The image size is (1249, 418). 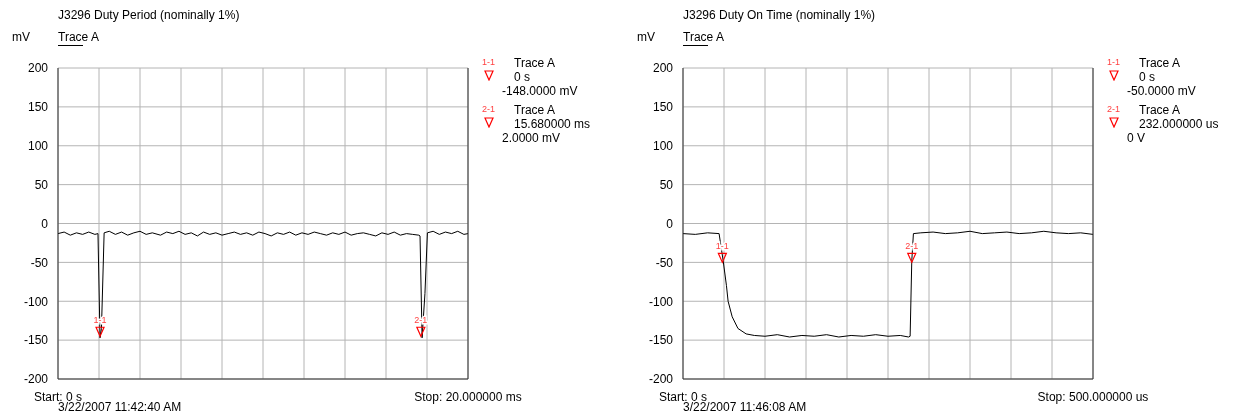 What do you see at coordinates (149, 15) in the screenshot?
I see `chart-title: J3296 Duty Period (nominally 1%)` at bounding box center [149, 15].